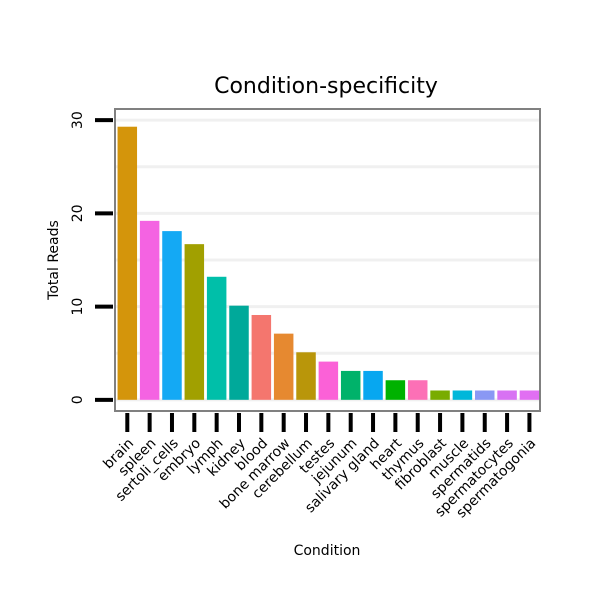 This screenshot has width=600, height=600. What do you see at coordinates (484, 395) in the screenshot?
I see `bar-spermatids` at bounding box center [484, 395].